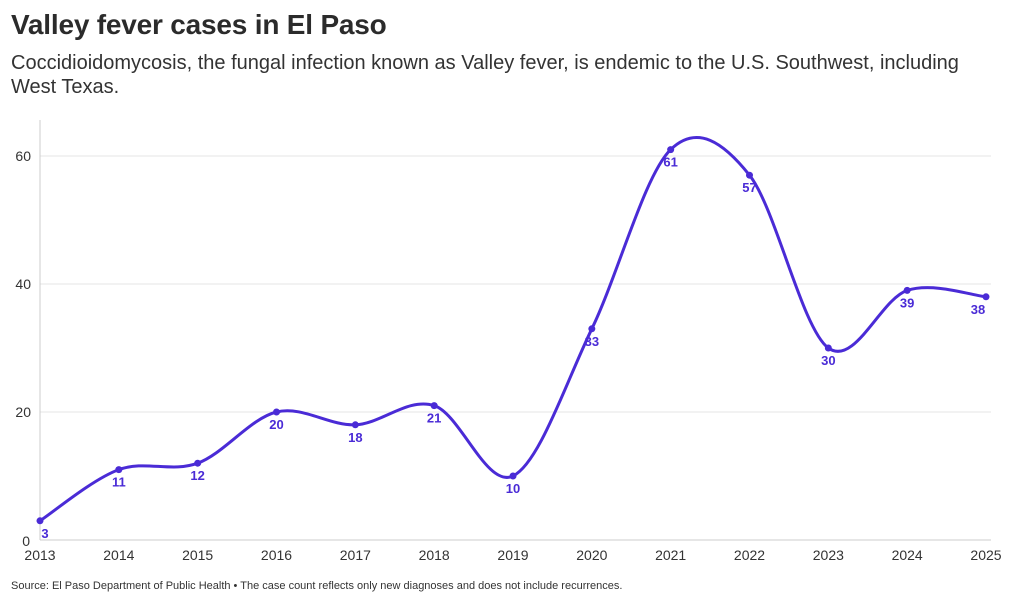  What do you see at coordinates (985, 555) in the screenshot?
I see `x-tick-label: 2025` at bounding box center [985, 555].